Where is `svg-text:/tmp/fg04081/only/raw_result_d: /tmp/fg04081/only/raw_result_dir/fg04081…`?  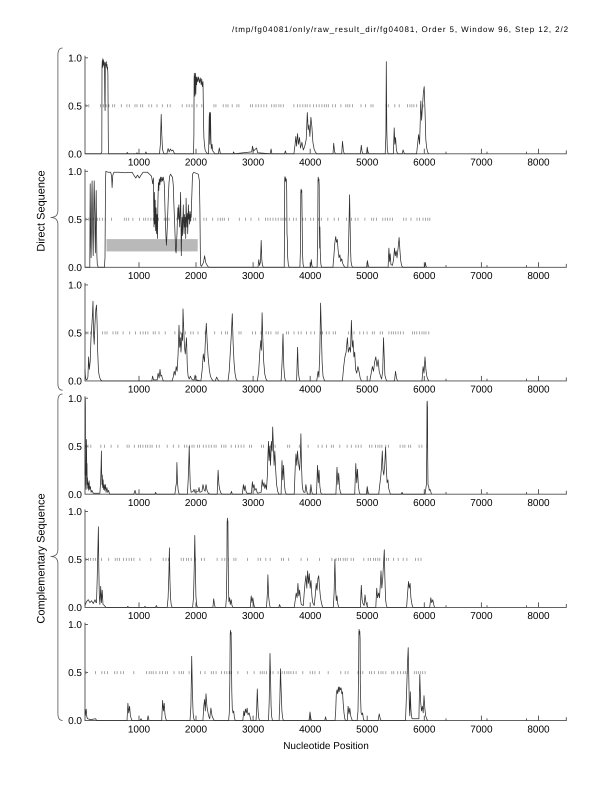
svg-text:/tmp/fg04081/only/raw_result_d: /tmp/fg04081/only/raw_result_dir/fg04081… is located at coordinates (400, 29).